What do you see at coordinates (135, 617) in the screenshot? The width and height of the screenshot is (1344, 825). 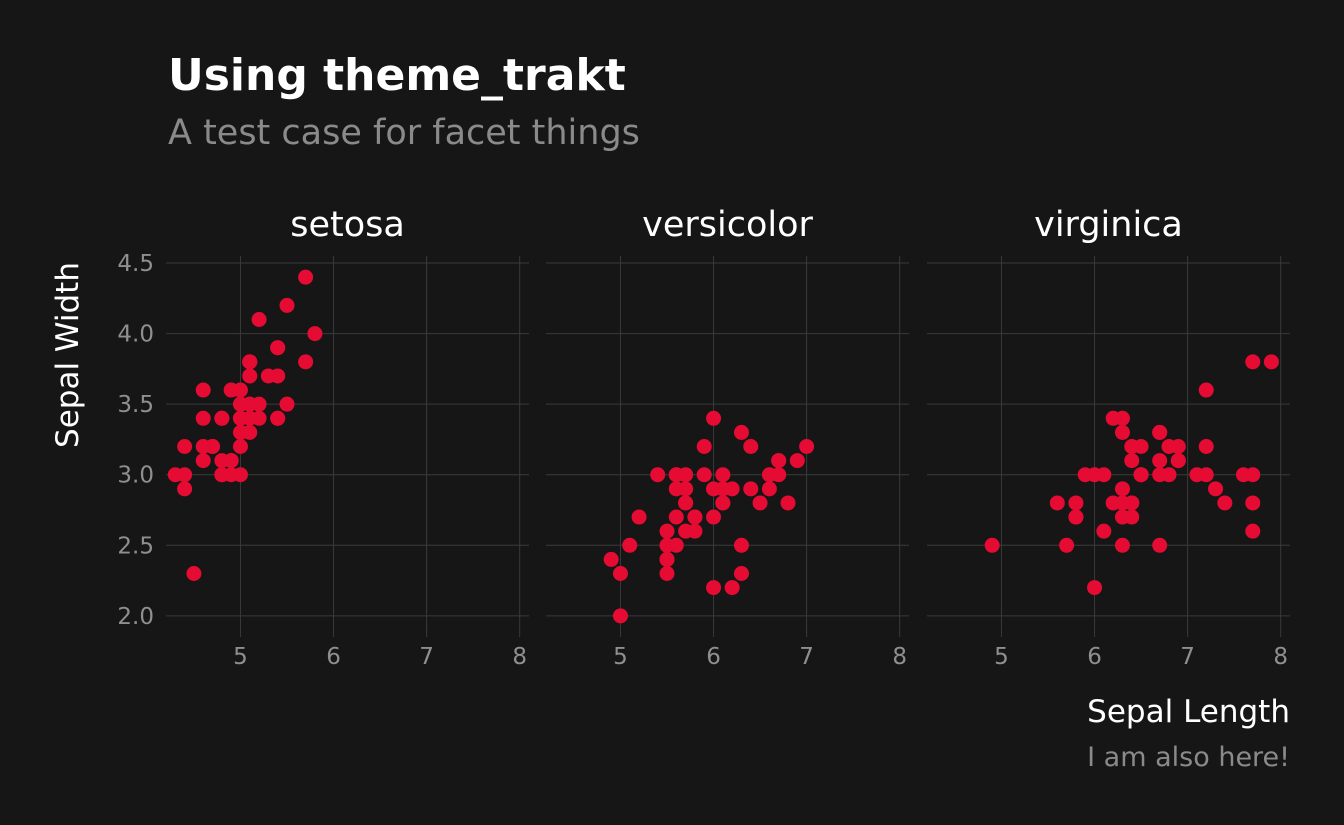 I see `y-tick-label: 2.0` at bounding box center [135, 617].